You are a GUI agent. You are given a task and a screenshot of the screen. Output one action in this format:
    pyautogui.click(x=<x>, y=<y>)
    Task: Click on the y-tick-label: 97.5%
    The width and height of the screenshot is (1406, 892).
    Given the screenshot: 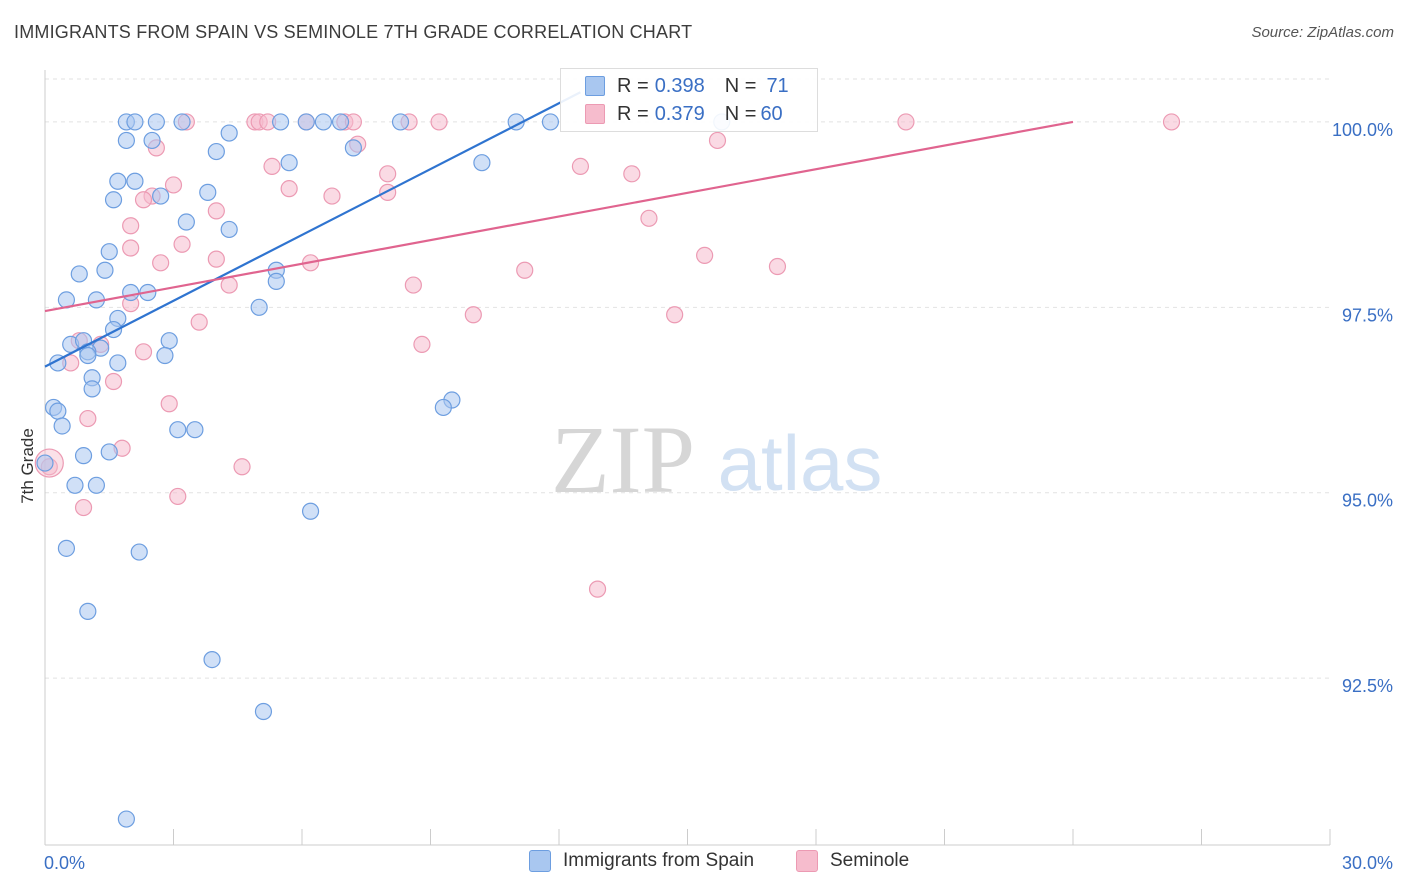 What is the action you would take?
    pyautogui.click(x=1367, y=315)
    